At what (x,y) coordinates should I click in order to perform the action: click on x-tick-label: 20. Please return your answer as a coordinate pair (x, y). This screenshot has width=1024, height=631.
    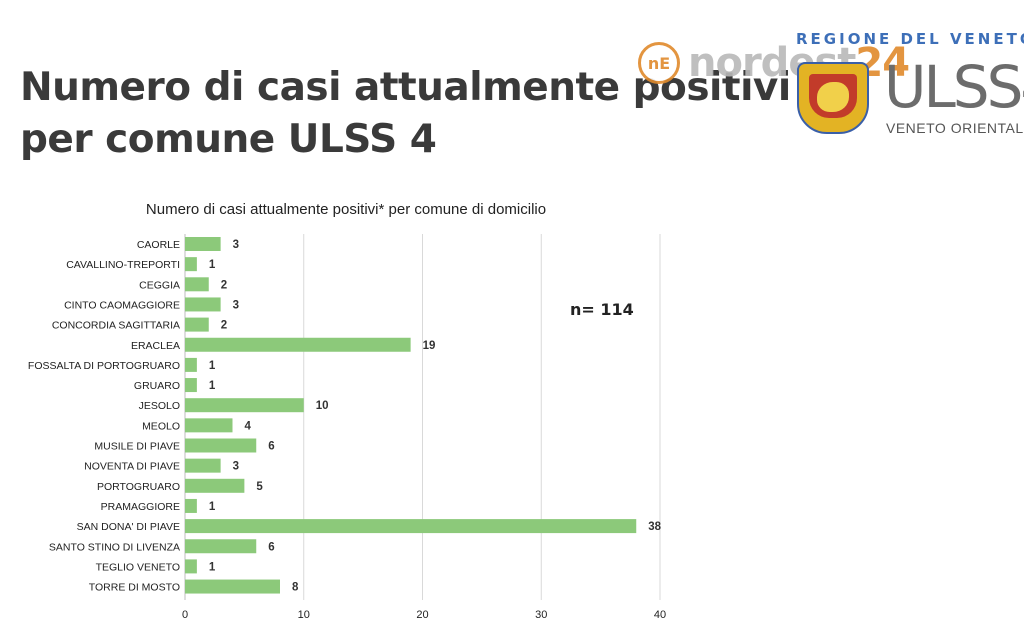
    Looking at the image, I should click on (422, 615).